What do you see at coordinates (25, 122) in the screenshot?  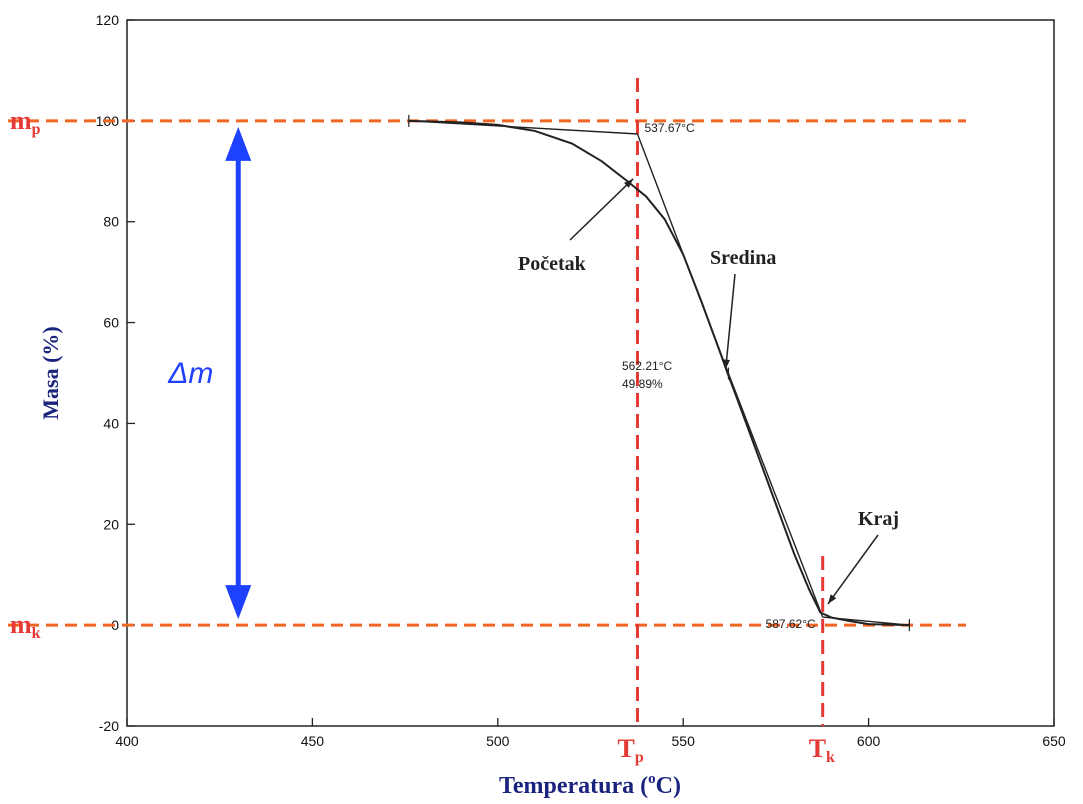 I see `mp-label: mp` at bounding box center [25, 122].